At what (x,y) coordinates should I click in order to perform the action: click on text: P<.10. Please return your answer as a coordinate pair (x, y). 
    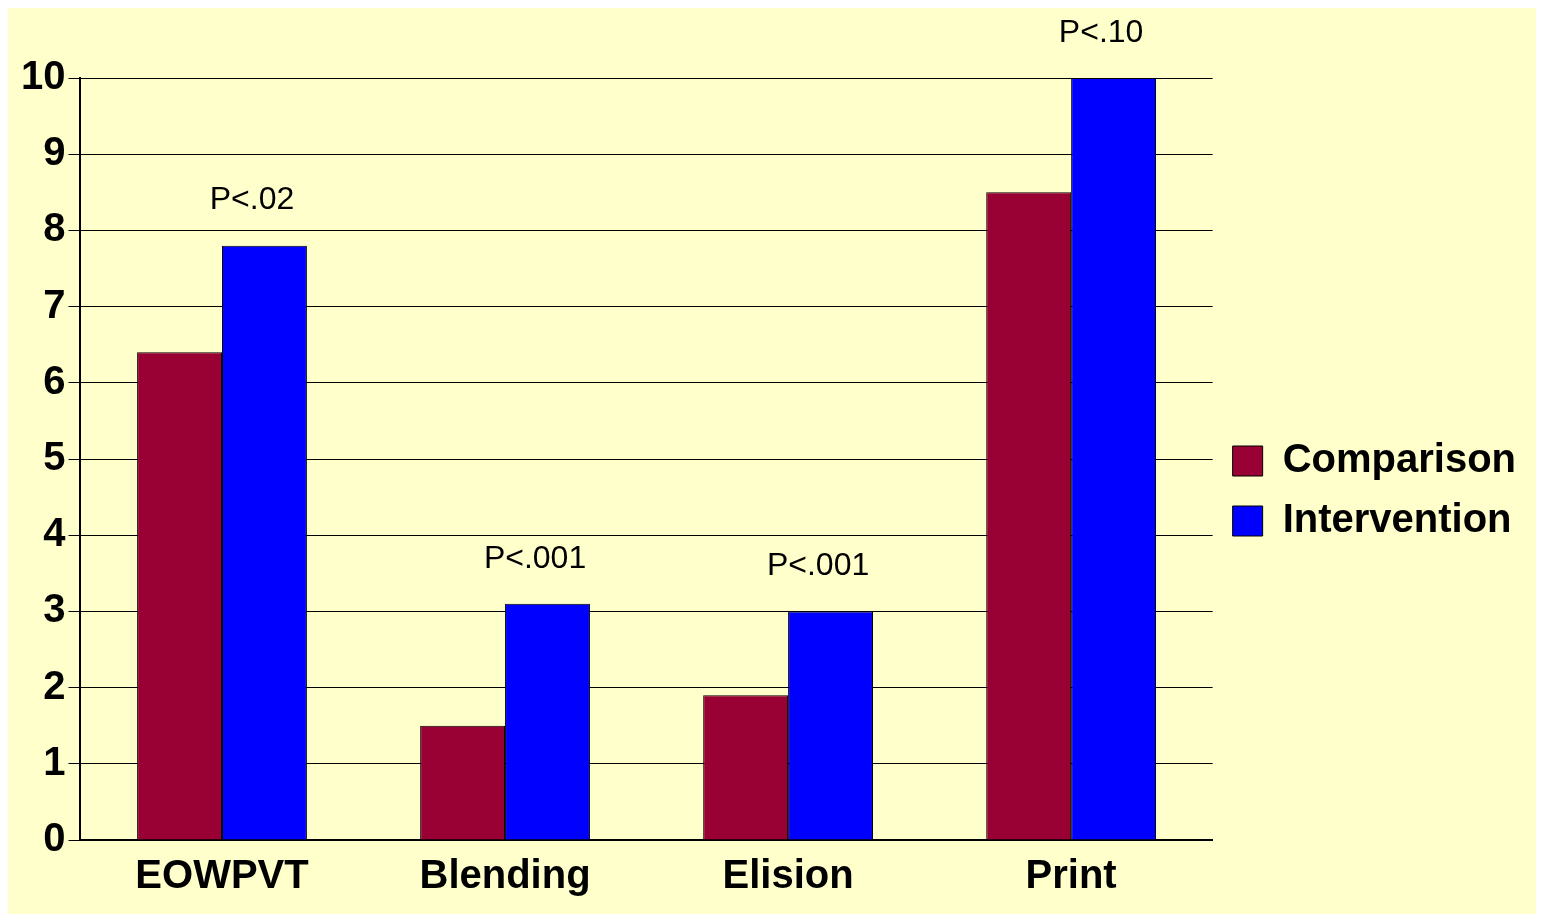
    Looking at the image, I should click on (1101, 30).